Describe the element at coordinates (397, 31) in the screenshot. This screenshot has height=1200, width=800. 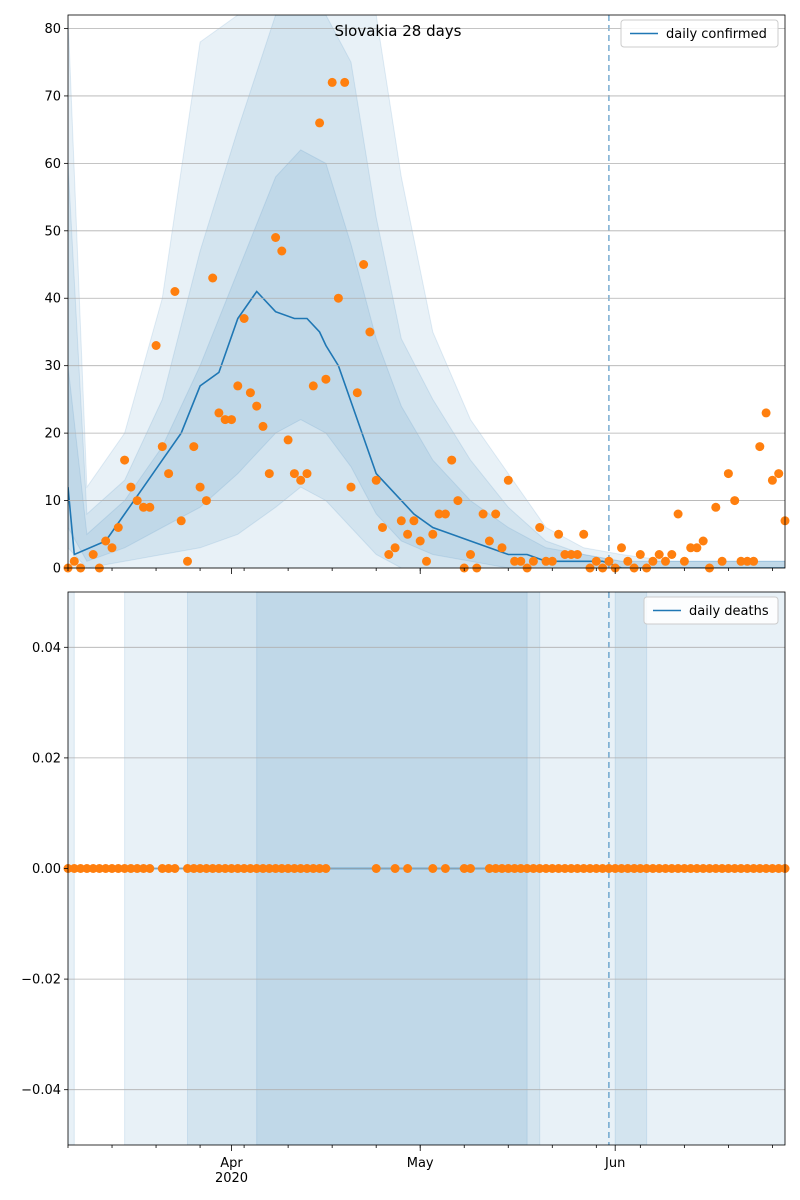
I see `chart-title: Slovakia 28 days` at that location.